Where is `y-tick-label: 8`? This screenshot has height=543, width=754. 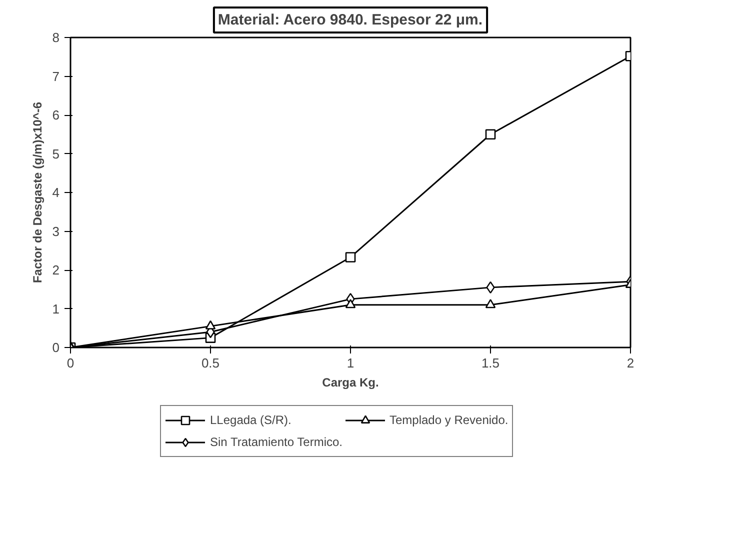
y-tick-label: 8 is located at coordinates (56, 37).